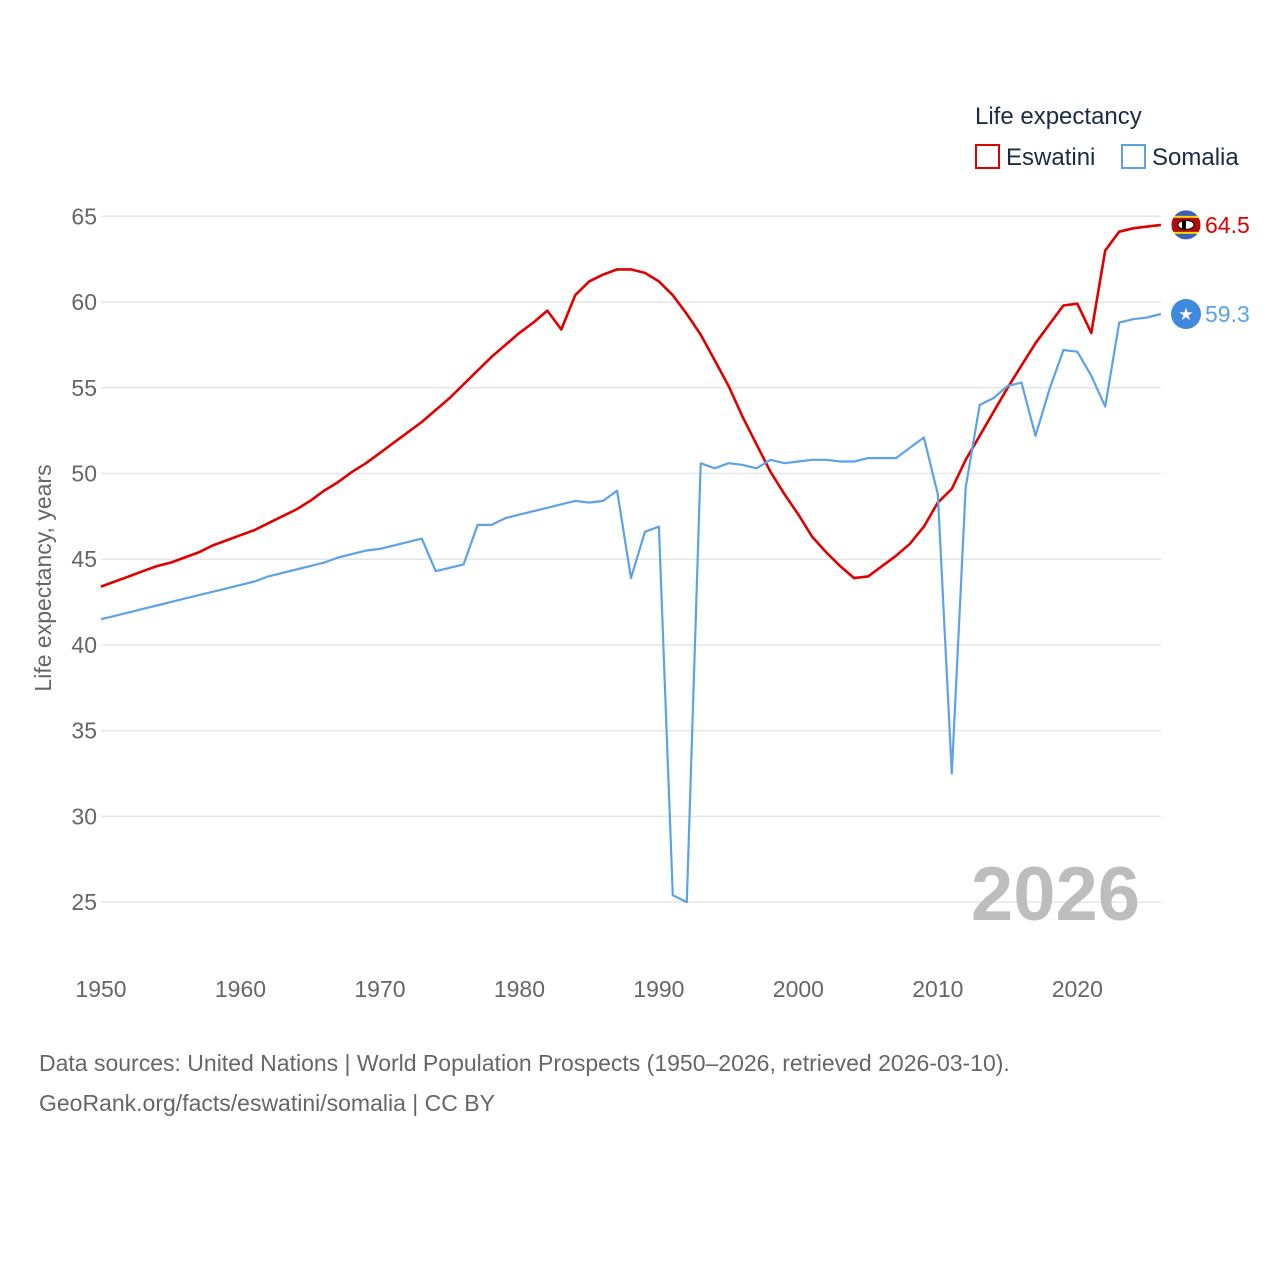 Image resolution: width=1280 pixels, height=1280 pixels. What do you see at coordinates (519, 989) in the screenshot?
I see `x-tick-1980: 1980` at bounding box center [519, 989].